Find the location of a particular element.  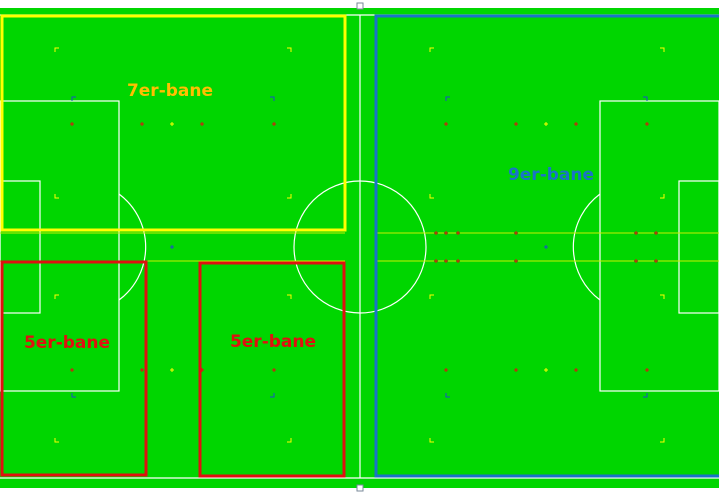

left-penalty-area is located at coordinates (60, 246).